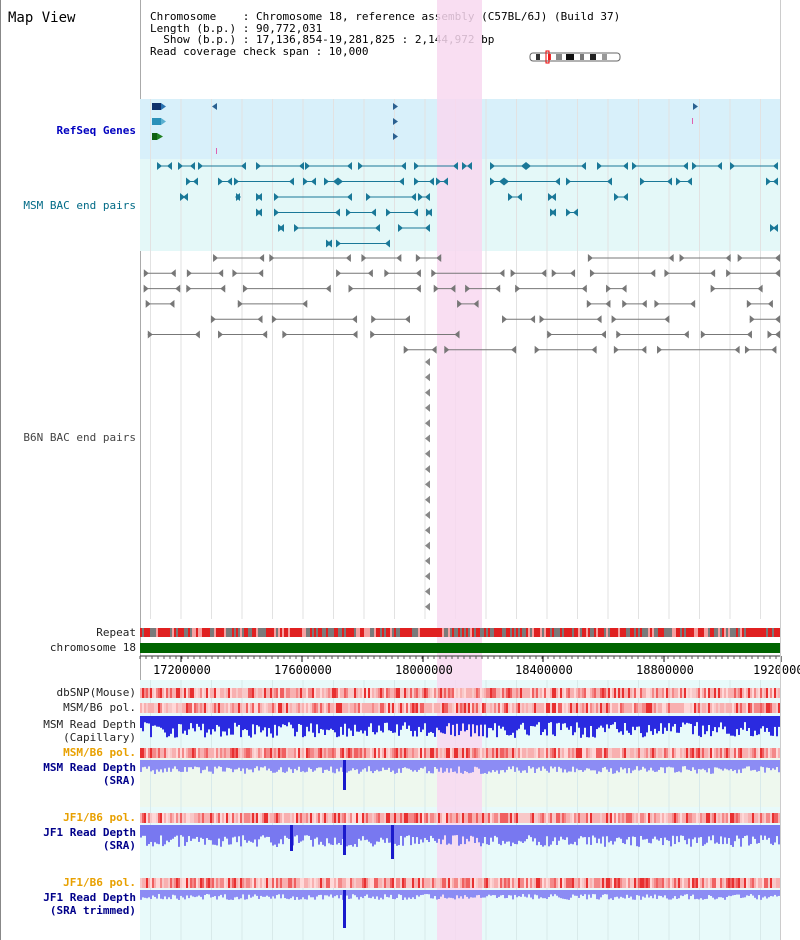 This screenshot has height=940, width=800. What do you see at coordinates (99, 707) in the screenshot?
I see `track-label-msm-b6-pol: MSM/B6 pol.` at bounding box center [99, 707].